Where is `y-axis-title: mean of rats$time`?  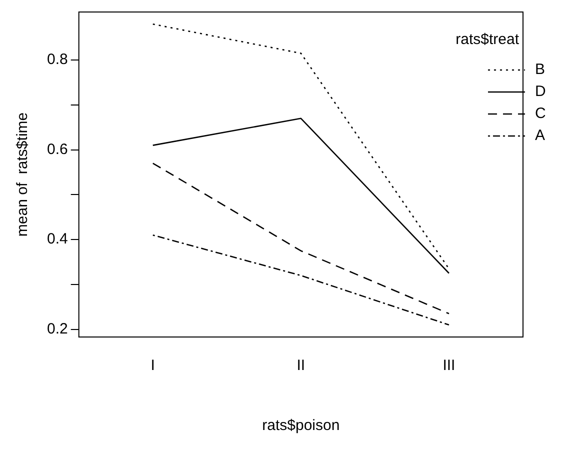 y-axis-title: mean of rats$time is located at coordinates (23, 174).